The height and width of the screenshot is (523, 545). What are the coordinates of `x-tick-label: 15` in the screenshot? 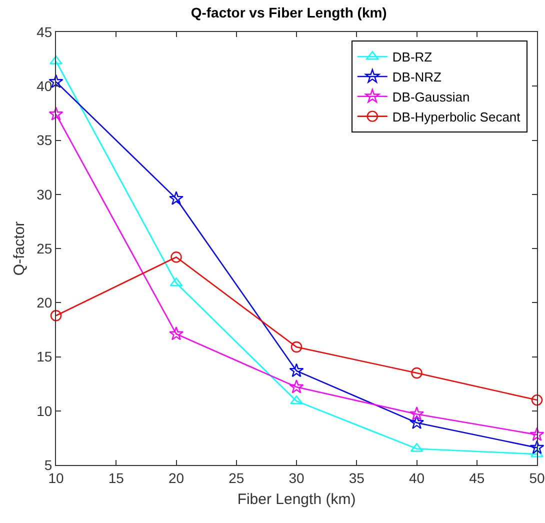 It's located at (116, 478).